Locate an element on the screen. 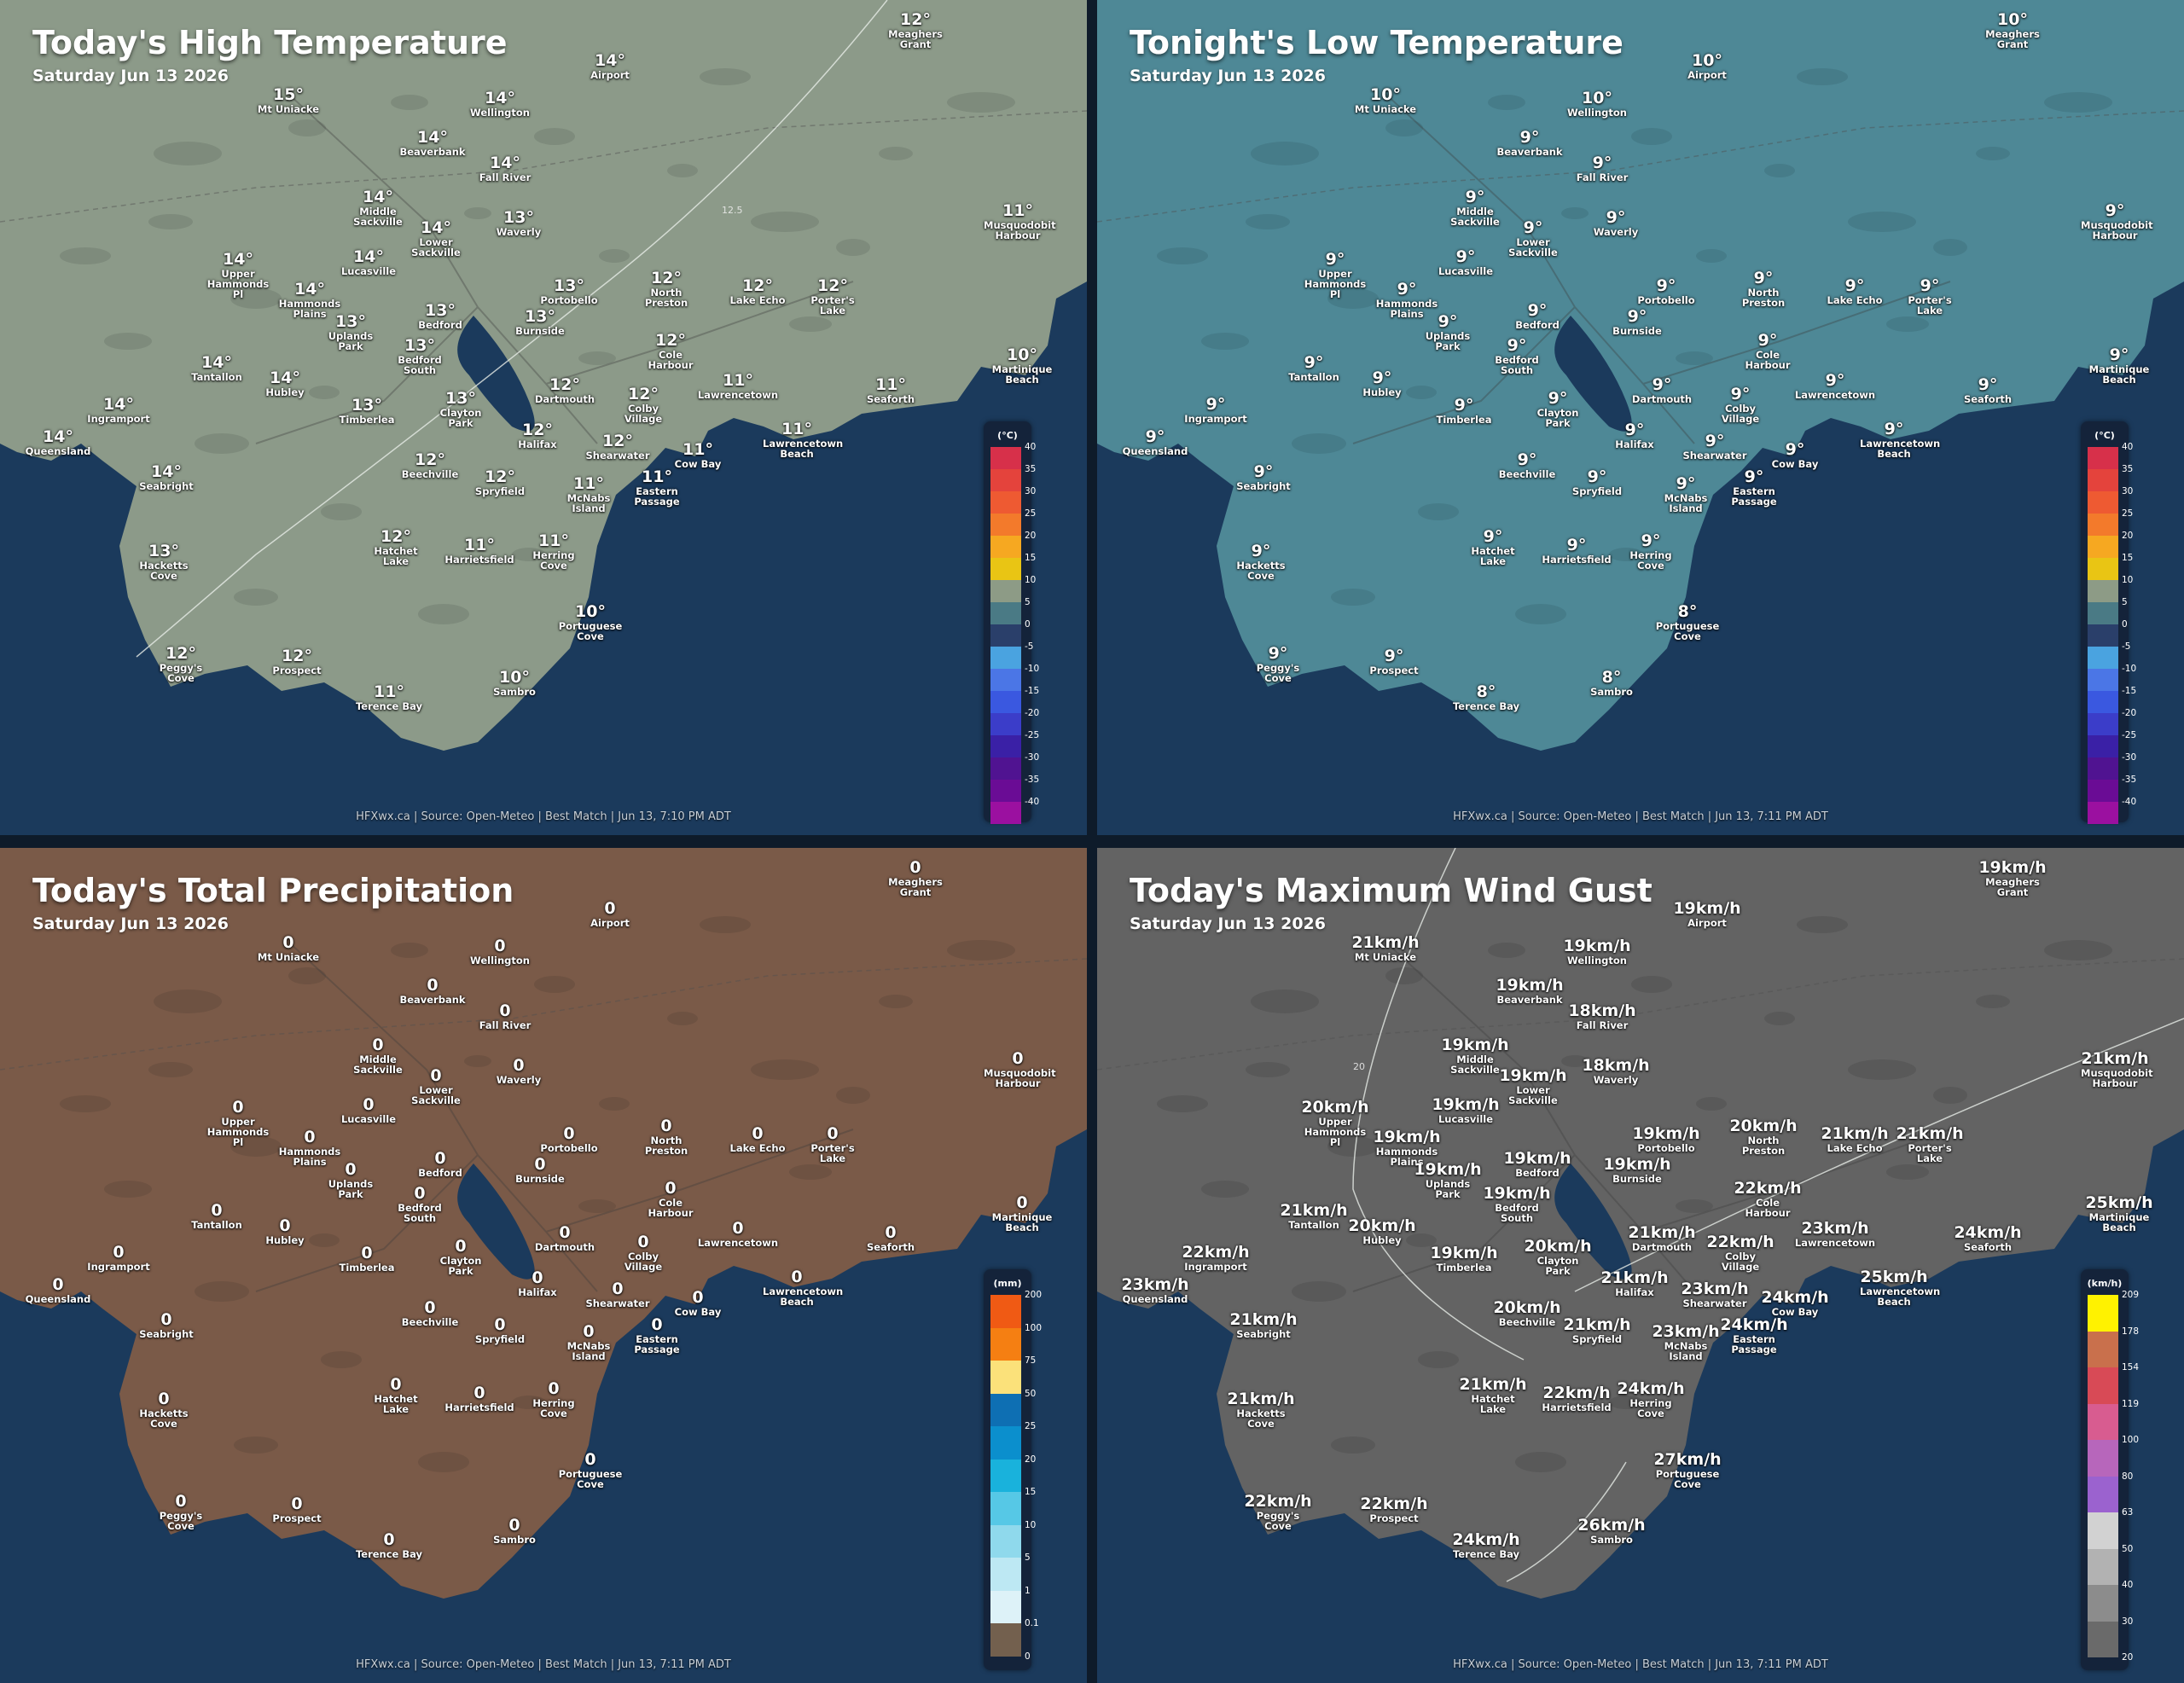 This screenshot has width=2184, height=1683. station-name: Herring Cove is located at coordinates (554, 1407).